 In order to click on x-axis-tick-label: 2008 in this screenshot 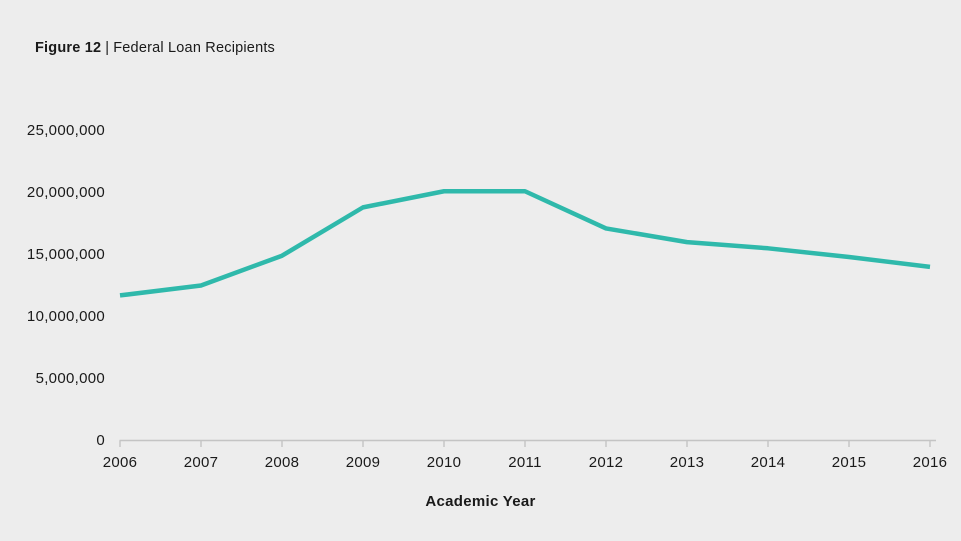, I will do `click(282, 462)`.